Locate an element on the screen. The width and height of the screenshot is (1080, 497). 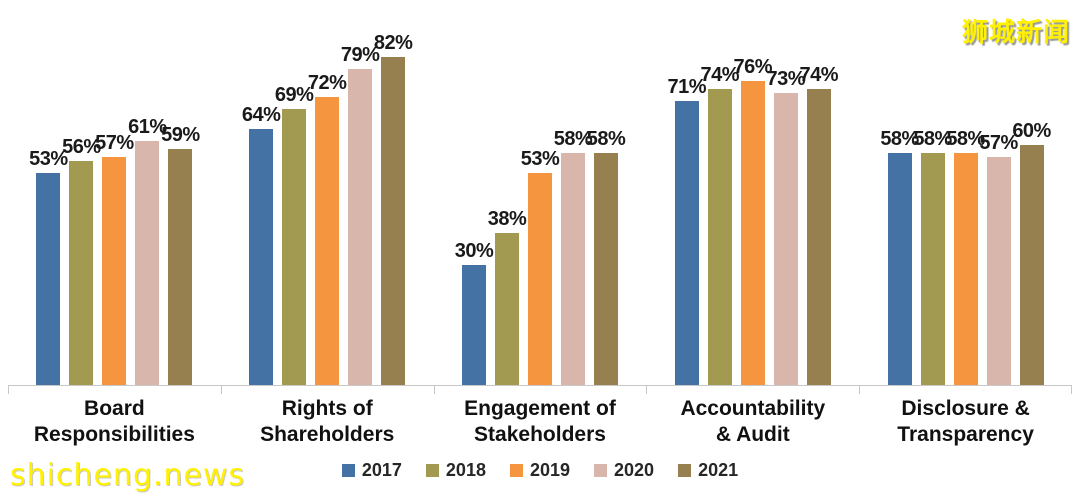
bar-value-label: 76% is located at coordinates (753, 67).